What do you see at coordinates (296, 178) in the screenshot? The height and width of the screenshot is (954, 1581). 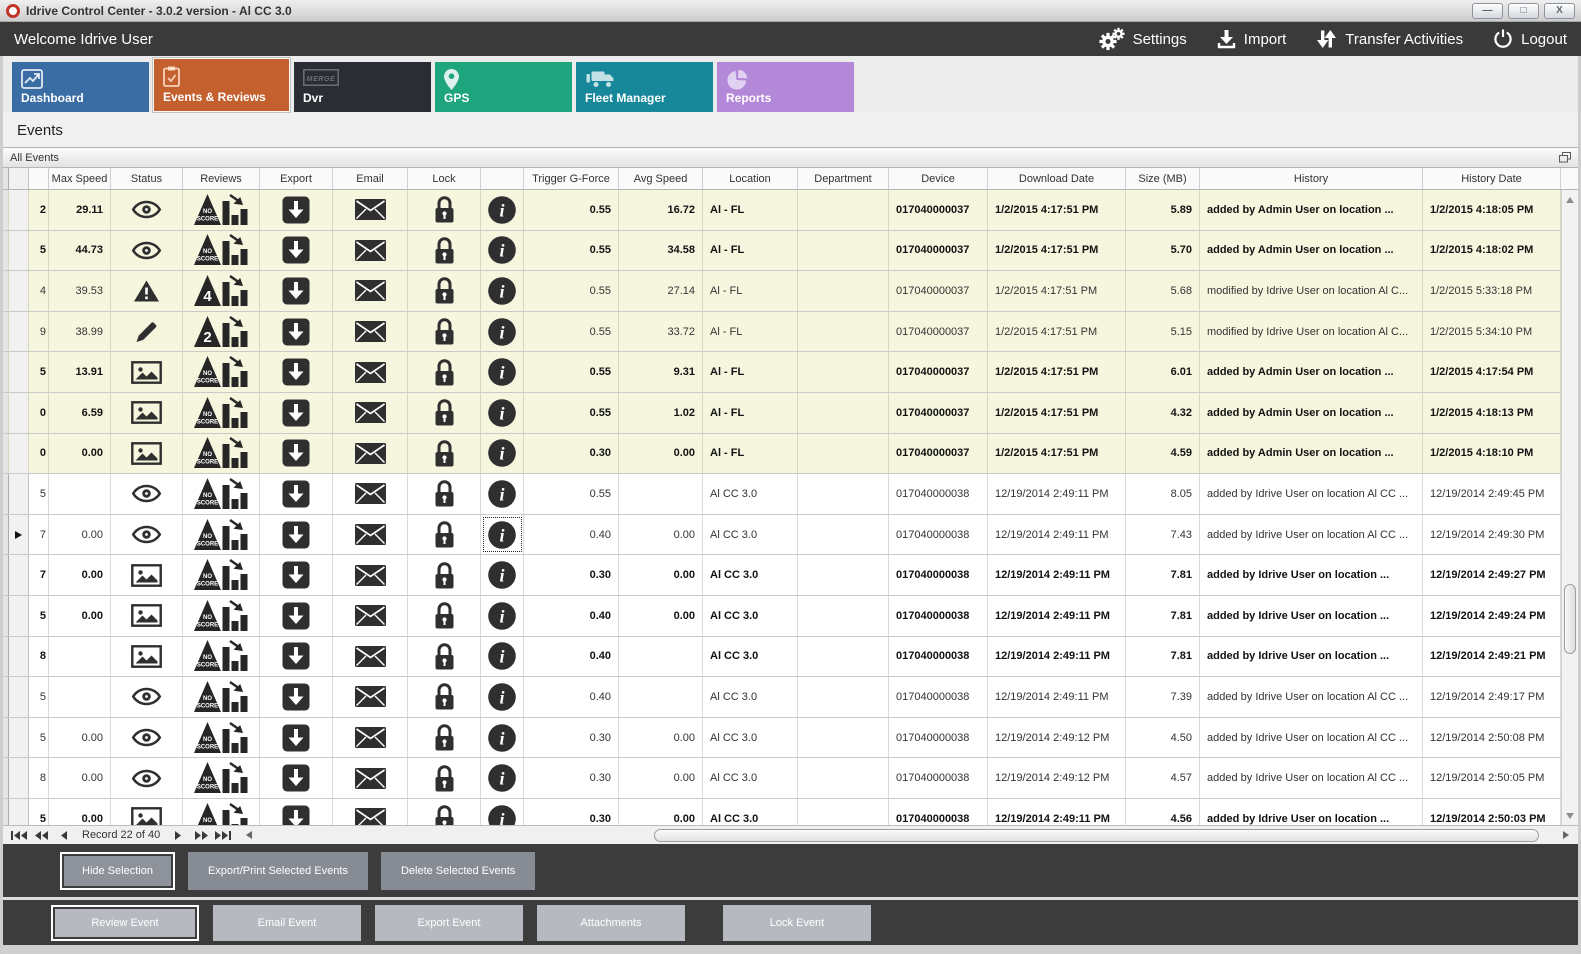 I see `column-header-export: Export` at bounding box center [296, 178].